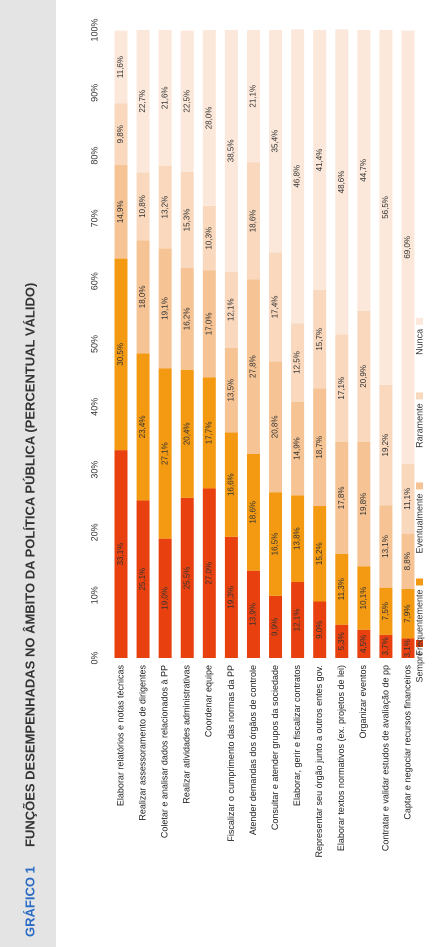 This screenshot has width=445, height=947. Describe the element at coordinates (186, 319) in the screenshot. I see `value-label: 16,2%` at that location.